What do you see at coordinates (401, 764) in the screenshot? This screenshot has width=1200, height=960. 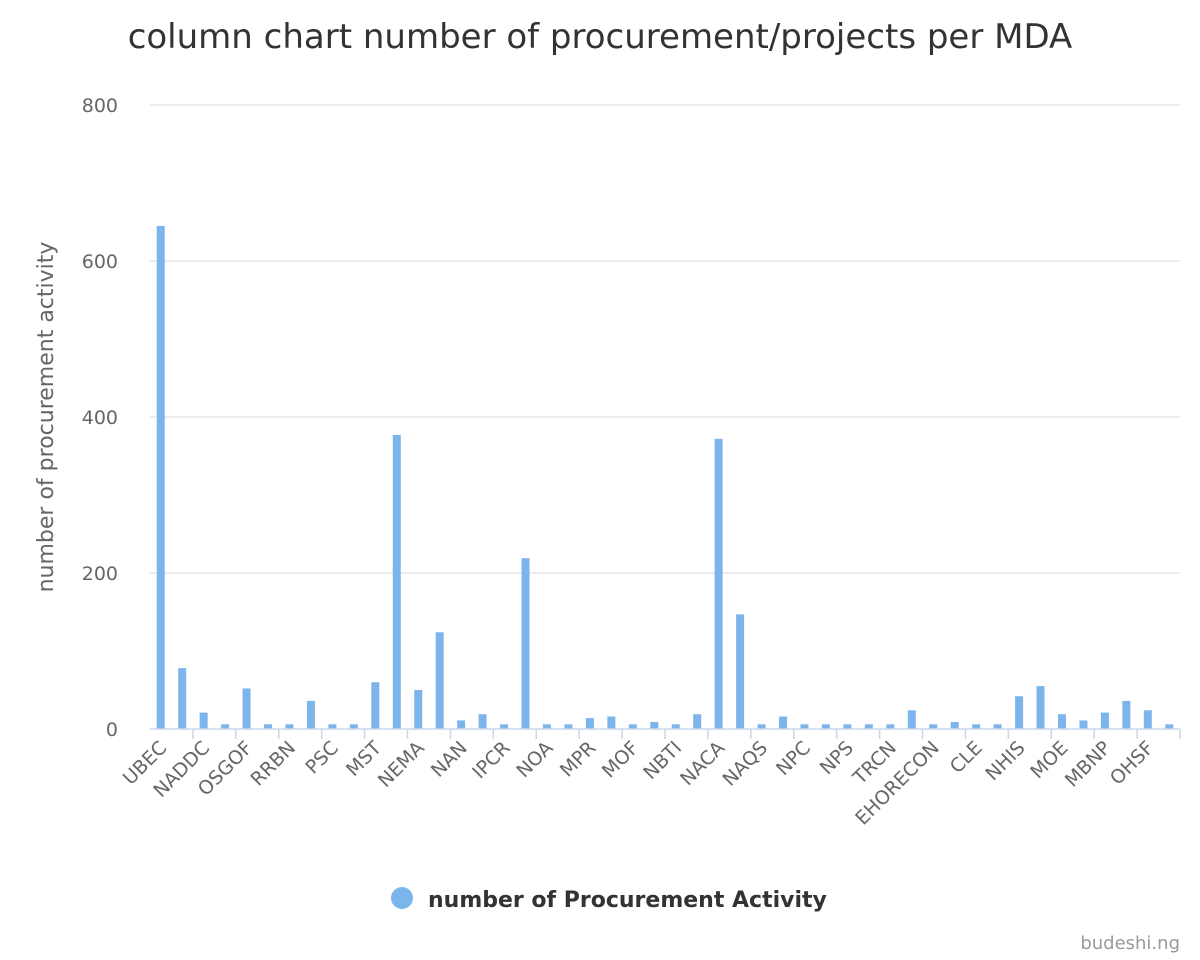 I see `x-tick-label: NEMA` at bounding box center [401, 764].